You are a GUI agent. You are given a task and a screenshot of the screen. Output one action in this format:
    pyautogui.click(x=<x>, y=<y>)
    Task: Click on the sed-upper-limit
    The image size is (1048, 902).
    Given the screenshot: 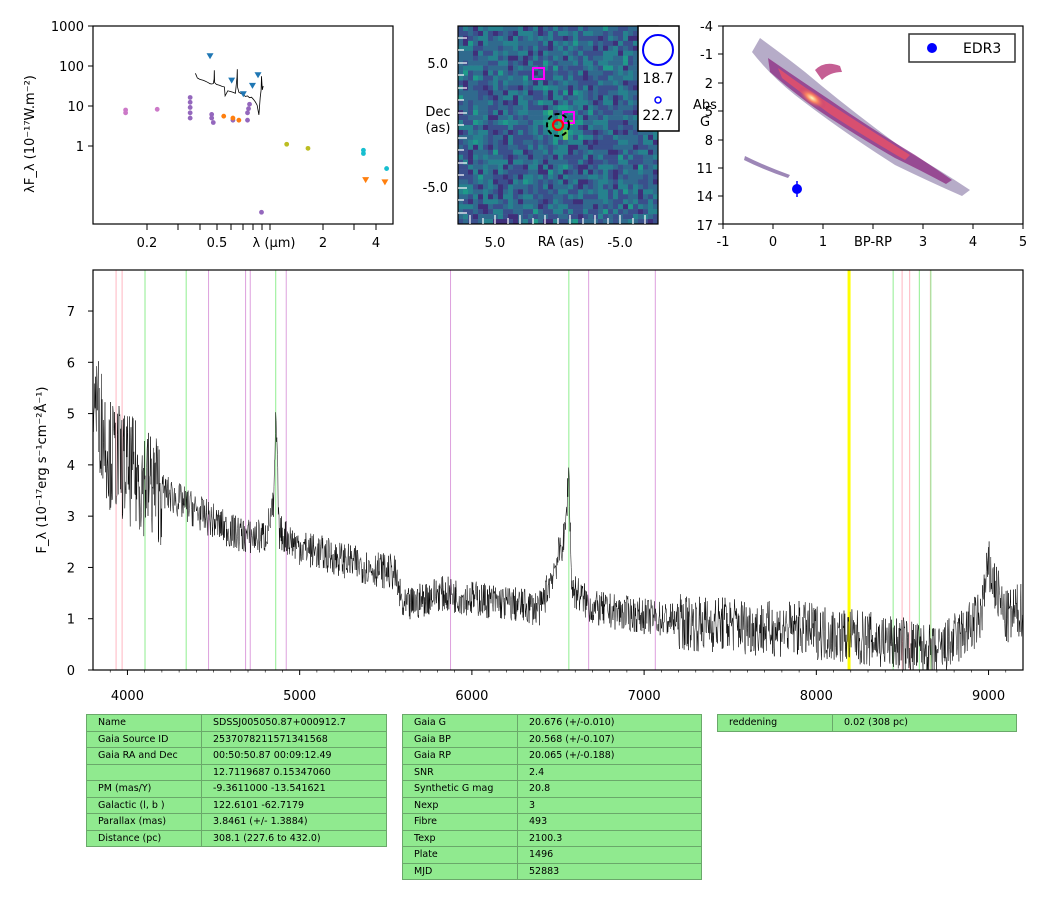 What is the action you would take?
    pyautogui.click(x=258, y=75)
    